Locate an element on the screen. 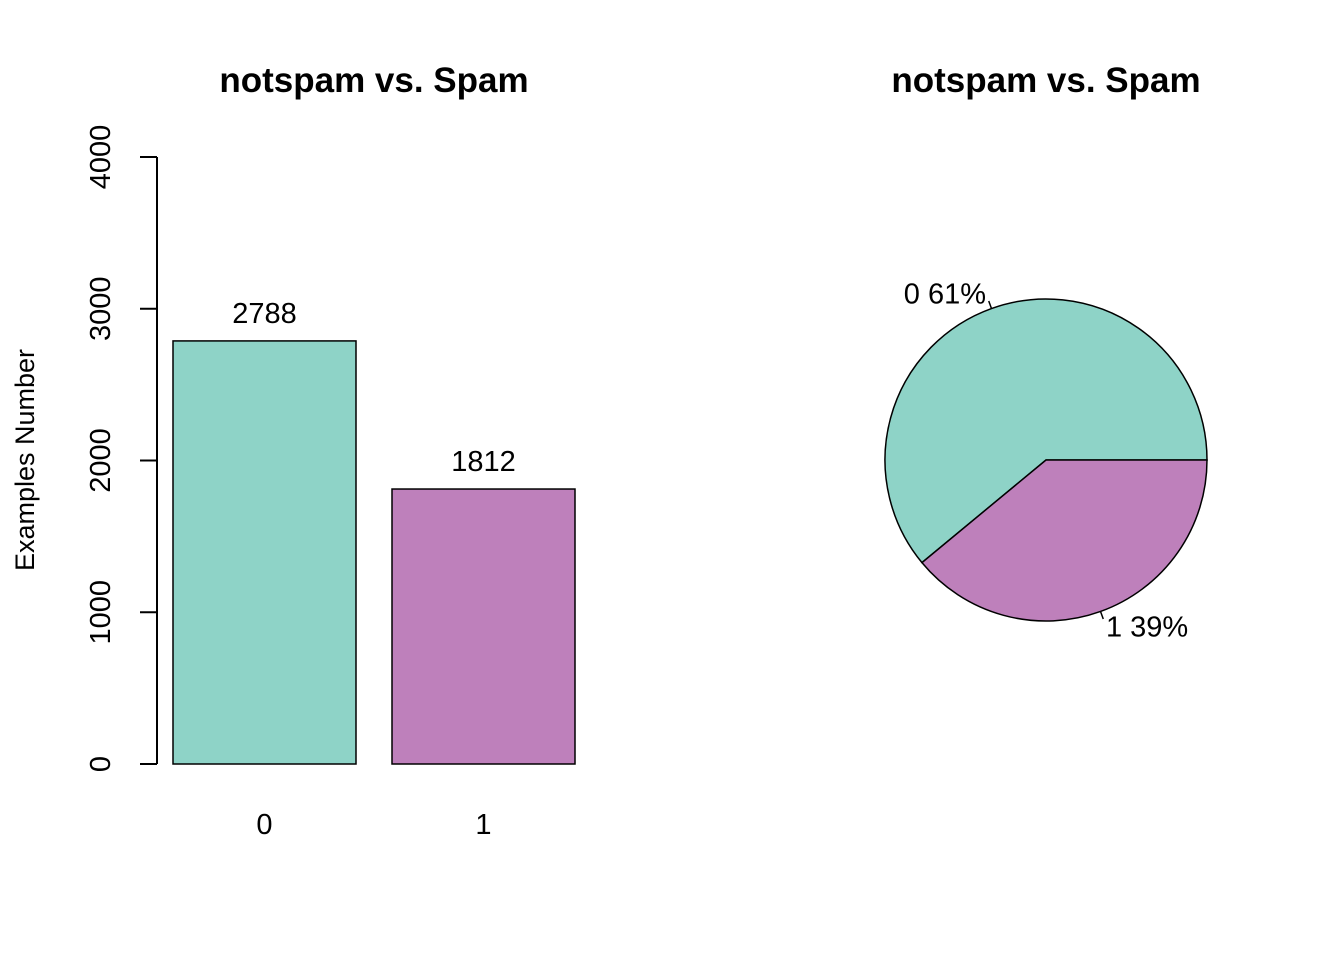 The width and height of the screenshot is (1344, 960). x-category-label: 1 is located at coordinates (483, 825).